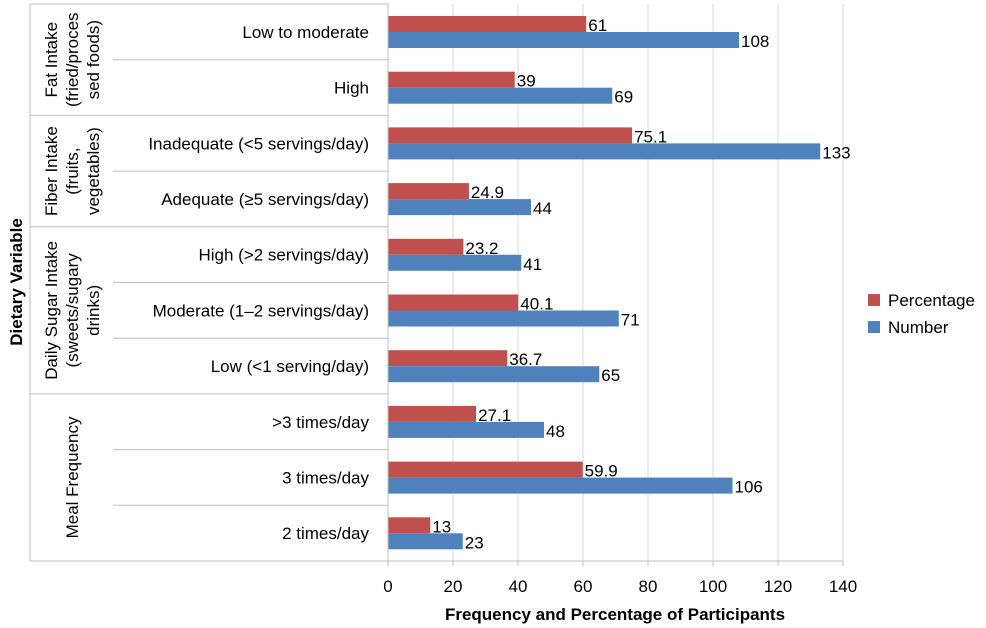  Describe the element at coordinates (755, 41) in the screenshot. I see `data-label-number-0: 108` at that location.